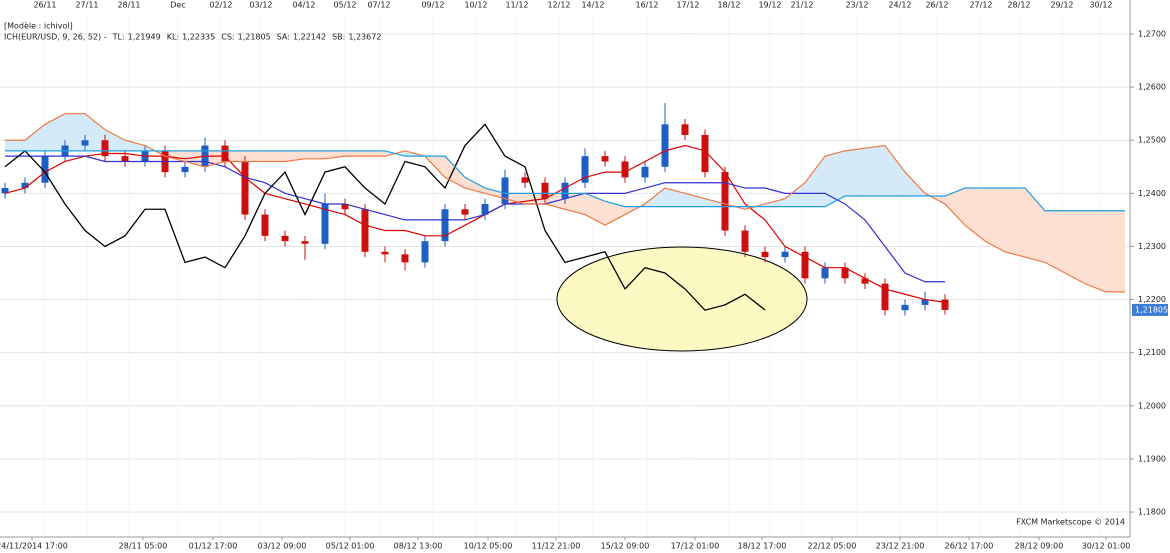  What do you see at coordinates (556, 546) in the screenshot?
I see `x-tick-label: 11/12 21:00` at bounding box center [556, 546].